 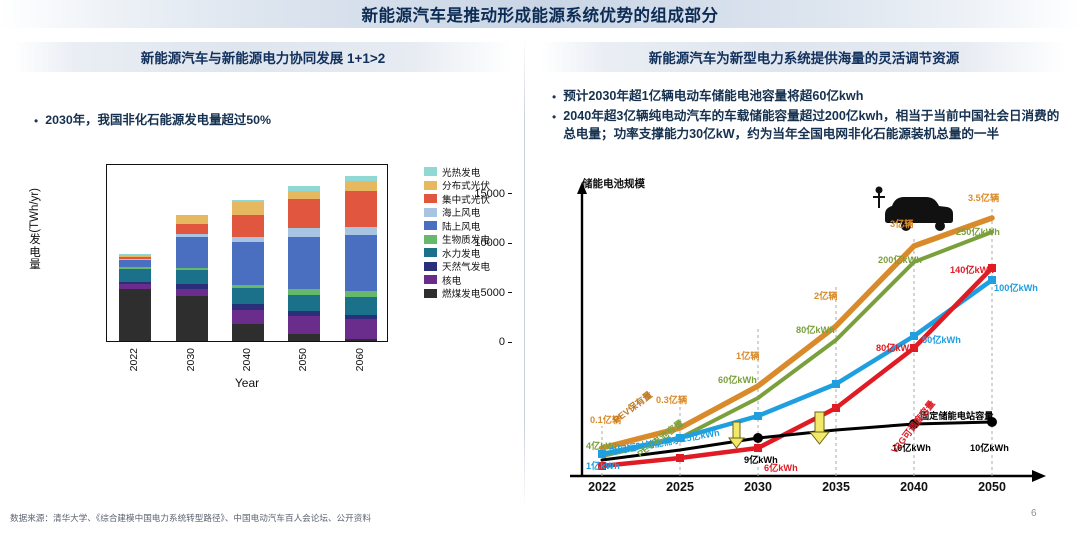 I want to click on x-axis-tick: 2050, so click(x=992, y=487).